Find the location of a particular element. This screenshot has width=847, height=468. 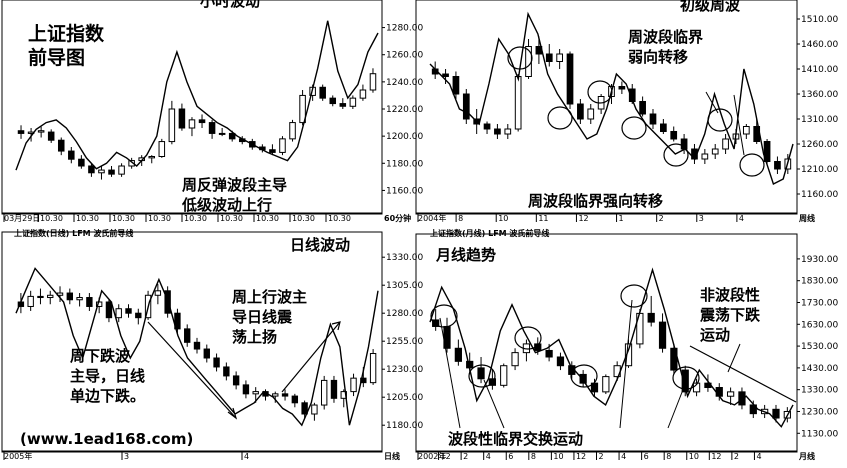

watermark-text: (www.1ead168.com) is located at coordinates (106, 439).